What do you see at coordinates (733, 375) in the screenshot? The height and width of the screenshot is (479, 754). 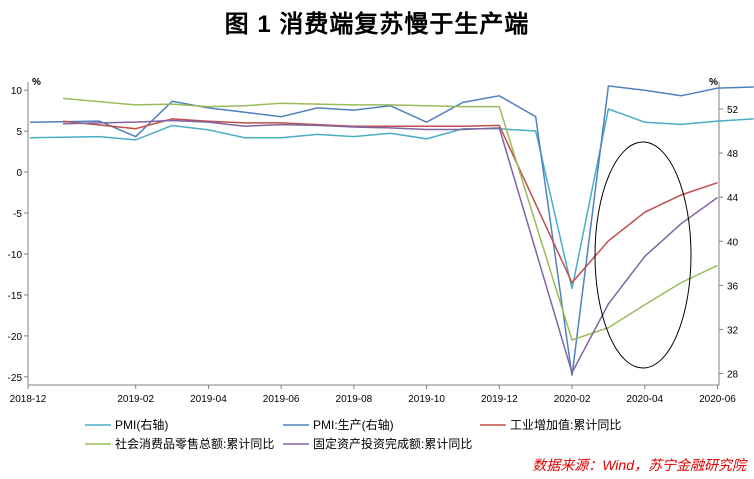 I see `right-tick-label: 28` at bounding box center [733, 375].